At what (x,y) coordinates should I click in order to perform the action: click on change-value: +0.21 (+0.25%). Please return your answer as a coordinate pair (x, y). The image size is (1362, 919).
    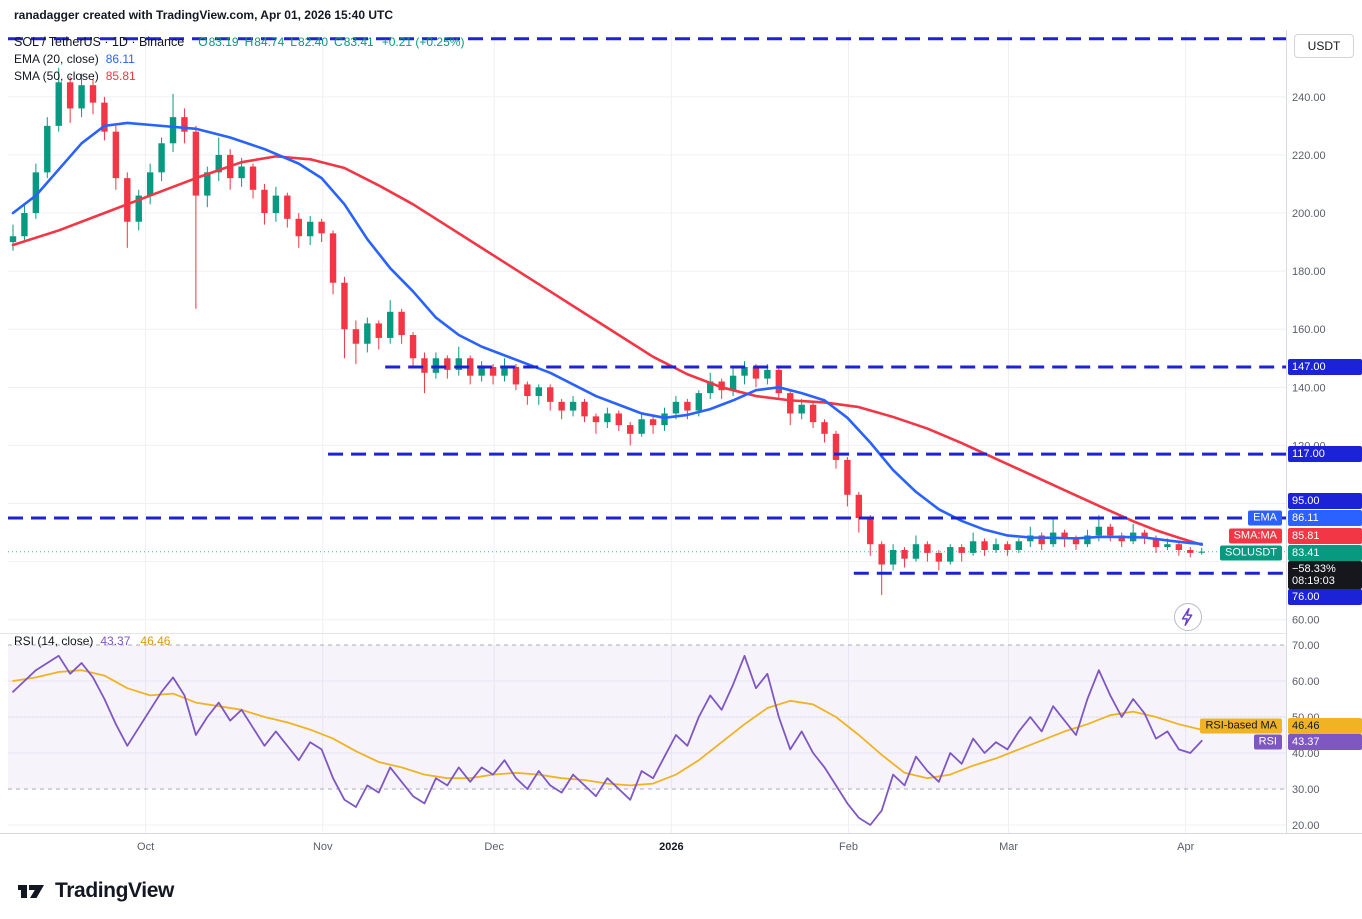
    Looking at the image, I should click on (423, 41).